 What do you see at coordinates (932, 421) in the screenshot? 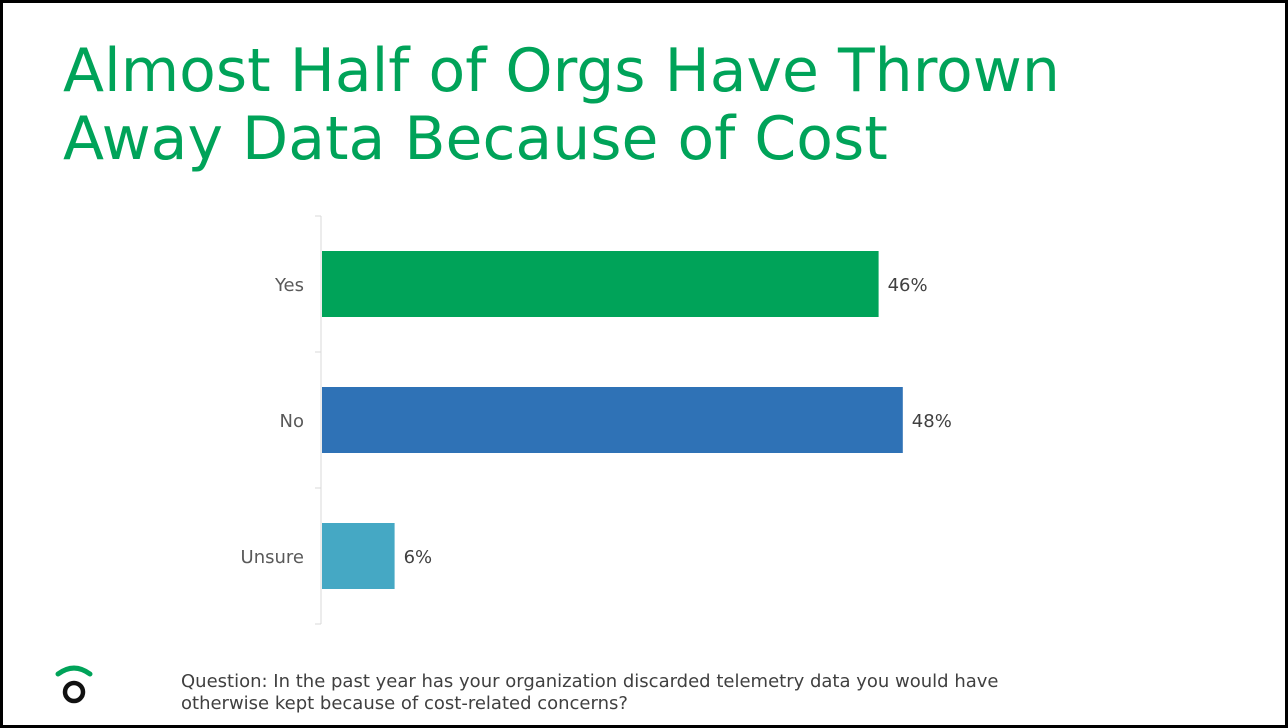
I see `data-label-no: 48%` at bounding box center [932, 421].